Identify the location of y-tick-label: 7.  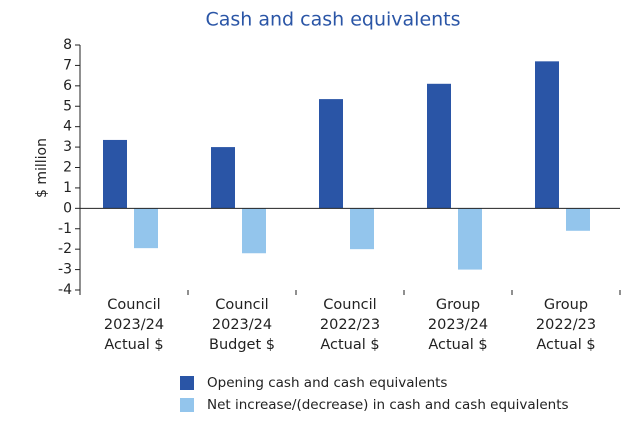
(67, 65).